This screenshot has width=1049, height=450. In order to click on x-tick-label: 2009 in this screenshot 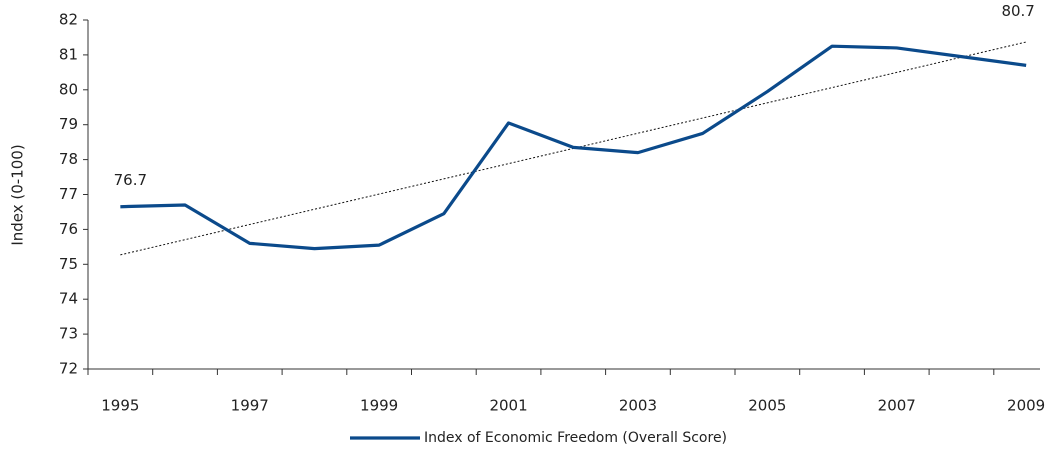, I will do `click(1026, 406)`.